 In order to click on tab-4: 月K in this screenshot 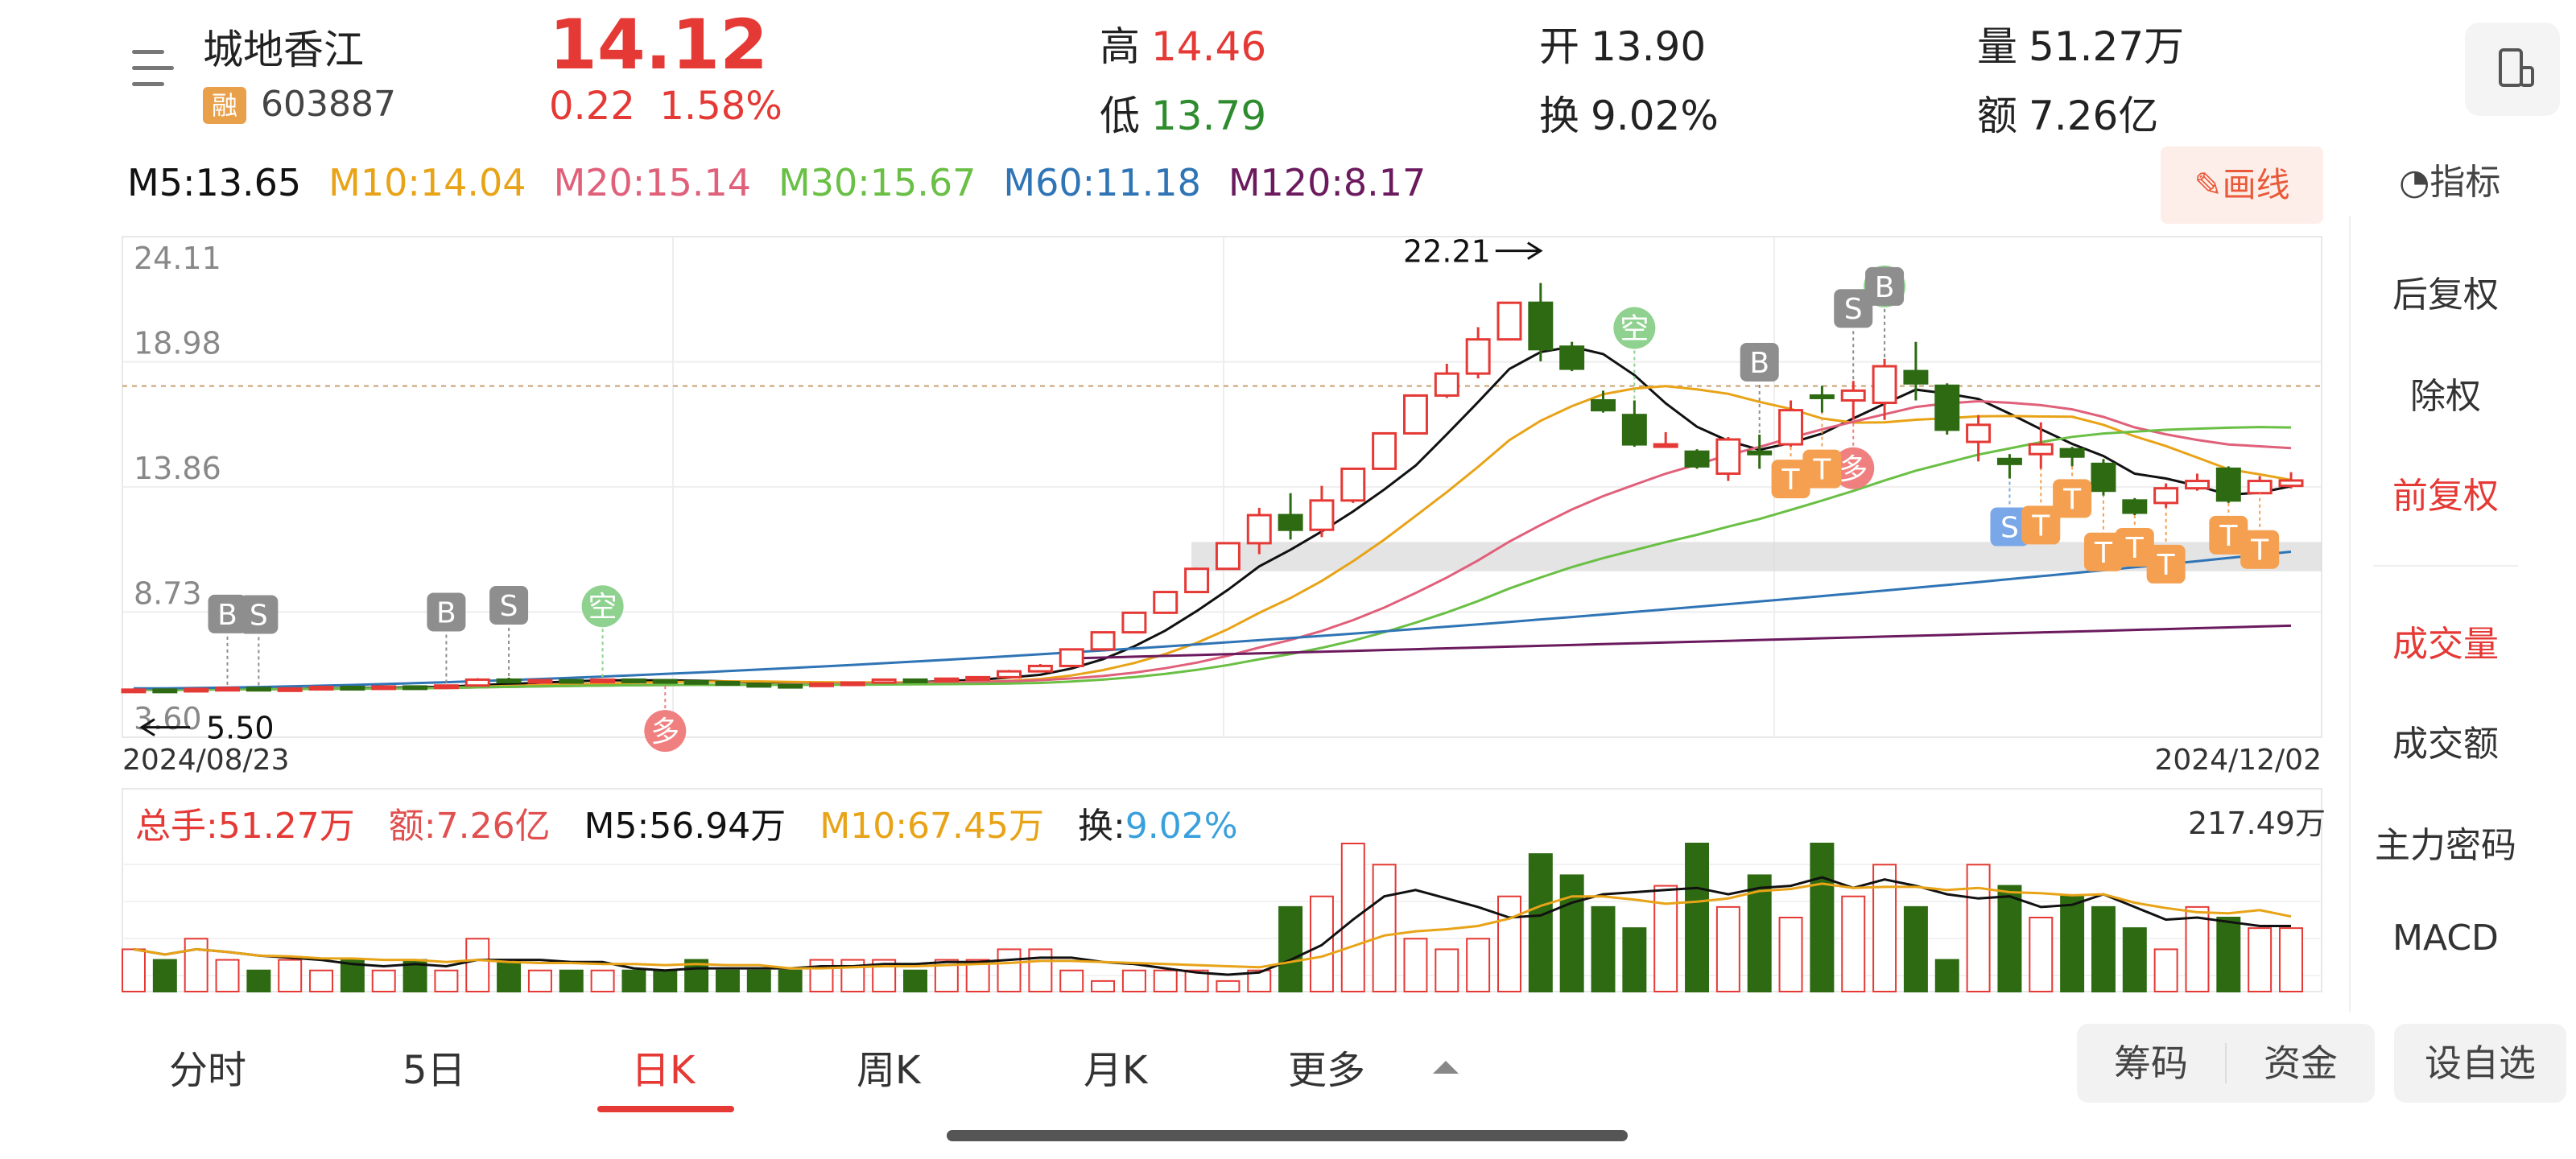, I will do `click(1116, 1070)`.